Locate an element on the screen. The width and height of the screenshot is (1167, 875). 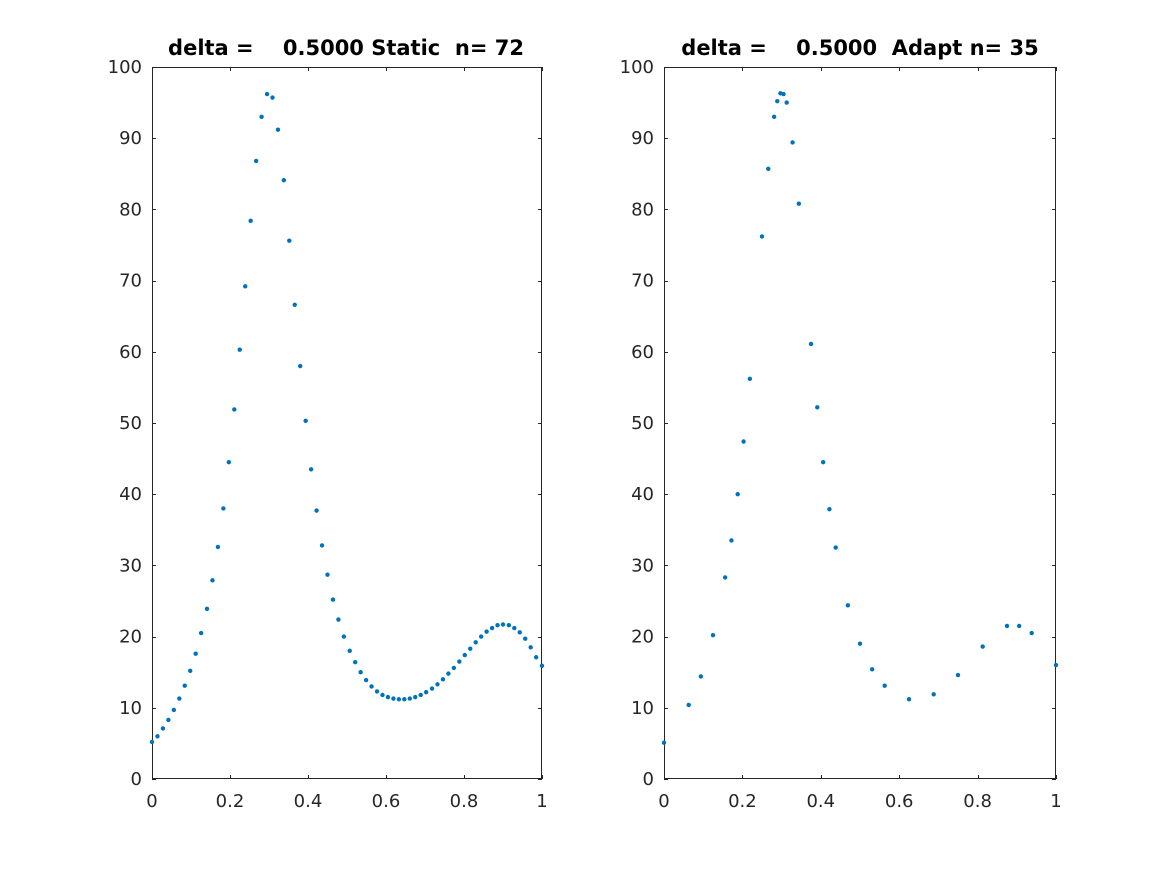
adapt-plot-y-tick-label: 70 is located at coordinates (642, 281).